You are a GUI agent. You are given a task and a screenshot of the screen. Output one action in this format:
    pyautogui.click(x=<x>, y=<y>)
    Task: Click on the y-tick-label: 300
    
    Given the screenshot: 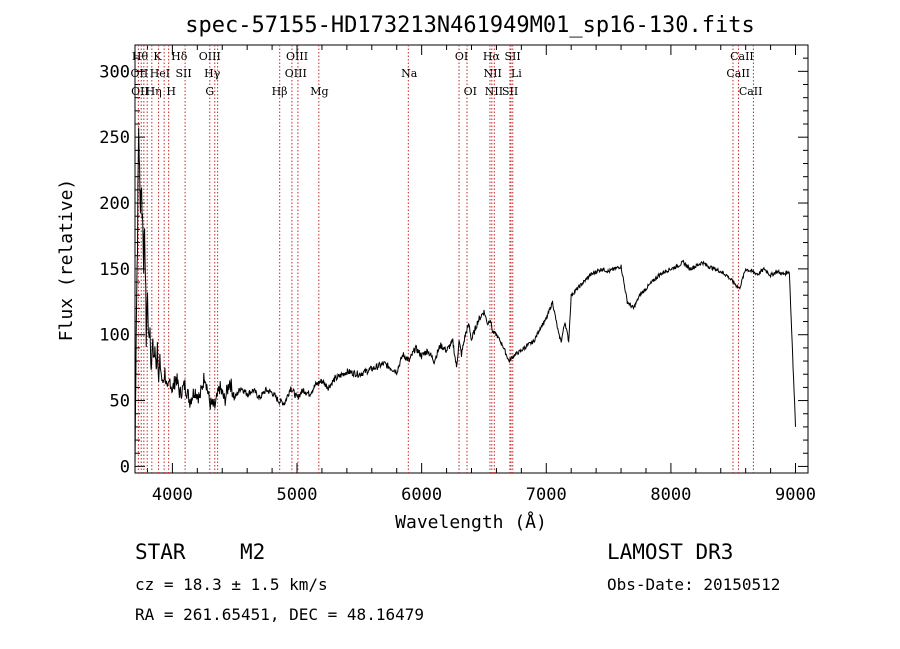 What is the action you would take?
    pyautogui.click(x=114, y=72)
    